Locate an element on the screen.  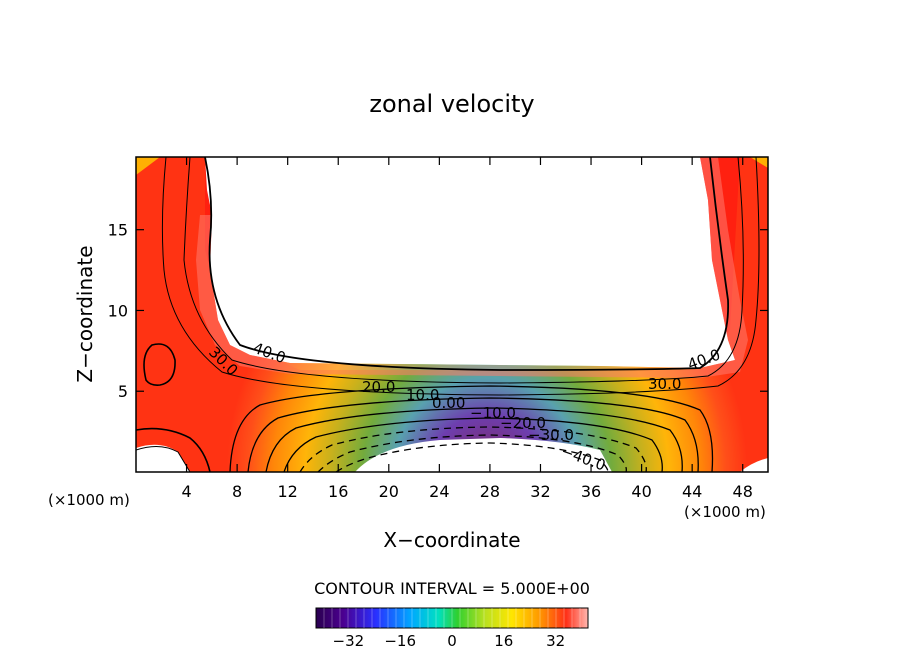
contour-label: 10.0 is located at coordinates (422, 395).